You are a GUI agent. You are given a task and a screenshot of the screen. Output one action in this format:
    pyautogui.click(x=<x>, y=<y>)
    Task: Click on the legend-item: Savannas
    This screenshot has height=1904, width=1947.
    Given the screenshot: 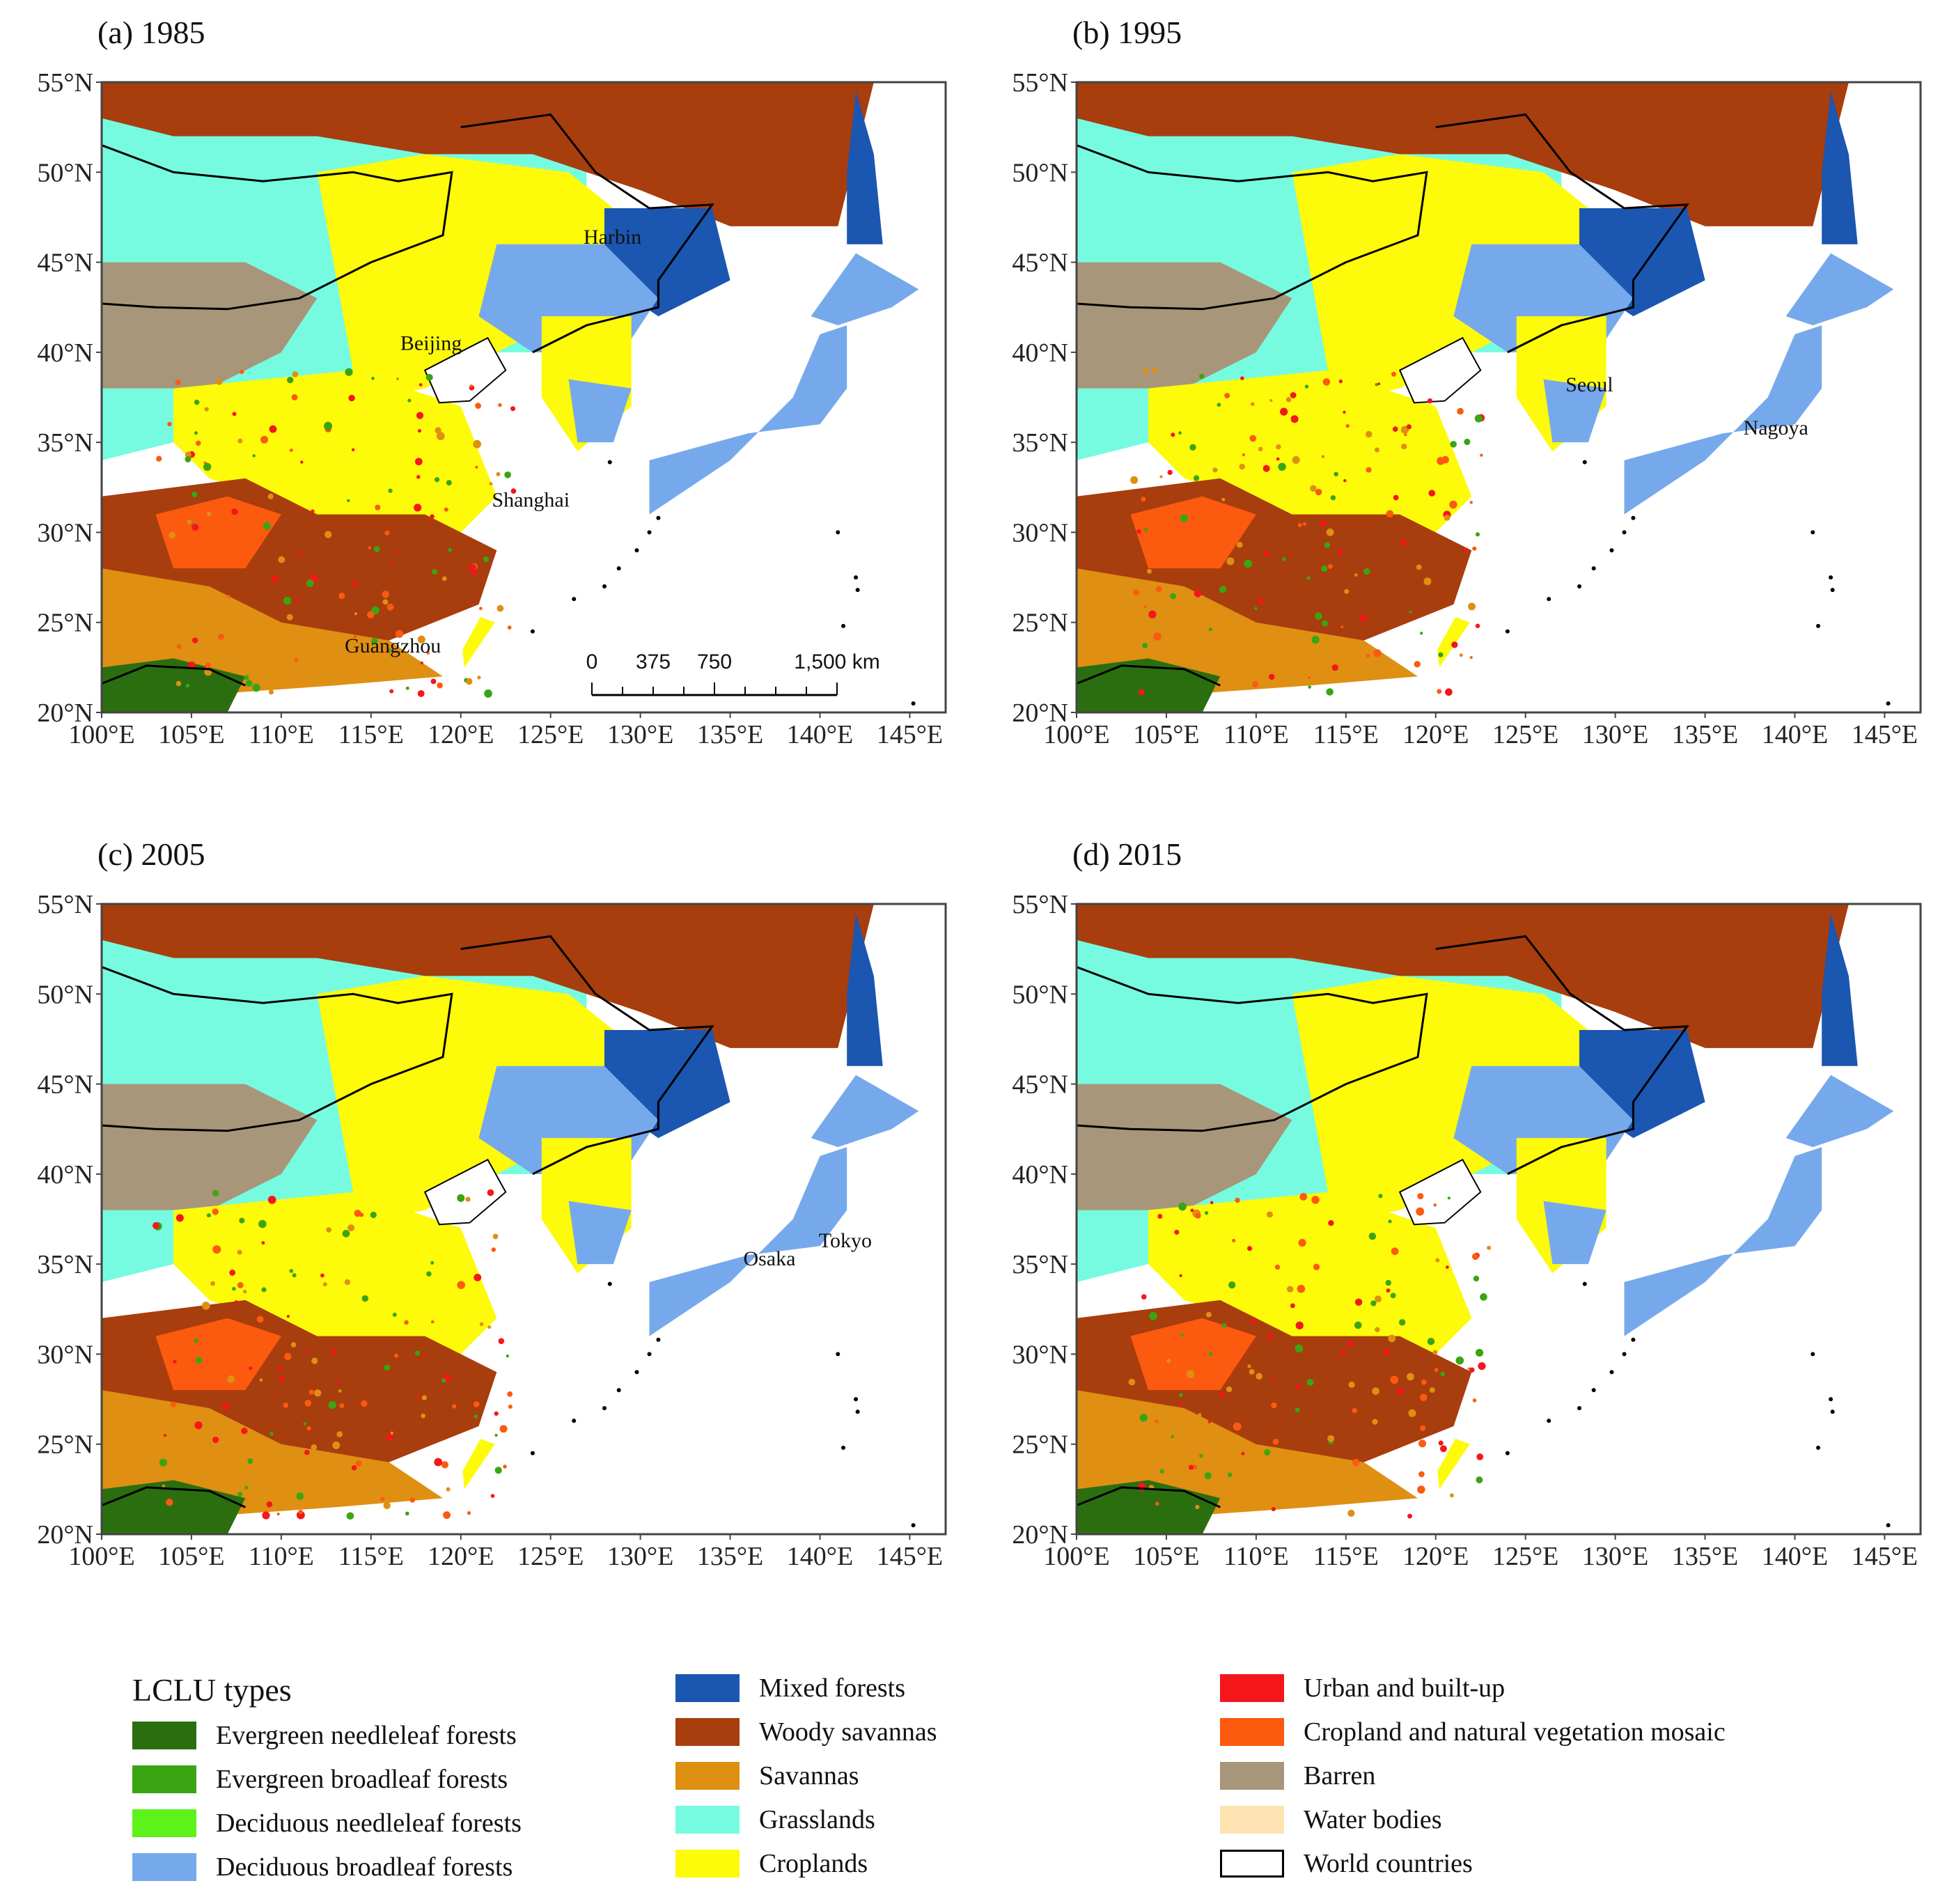 What is the action you would take?
    pyautogui.click(x=767, y=1776)
    